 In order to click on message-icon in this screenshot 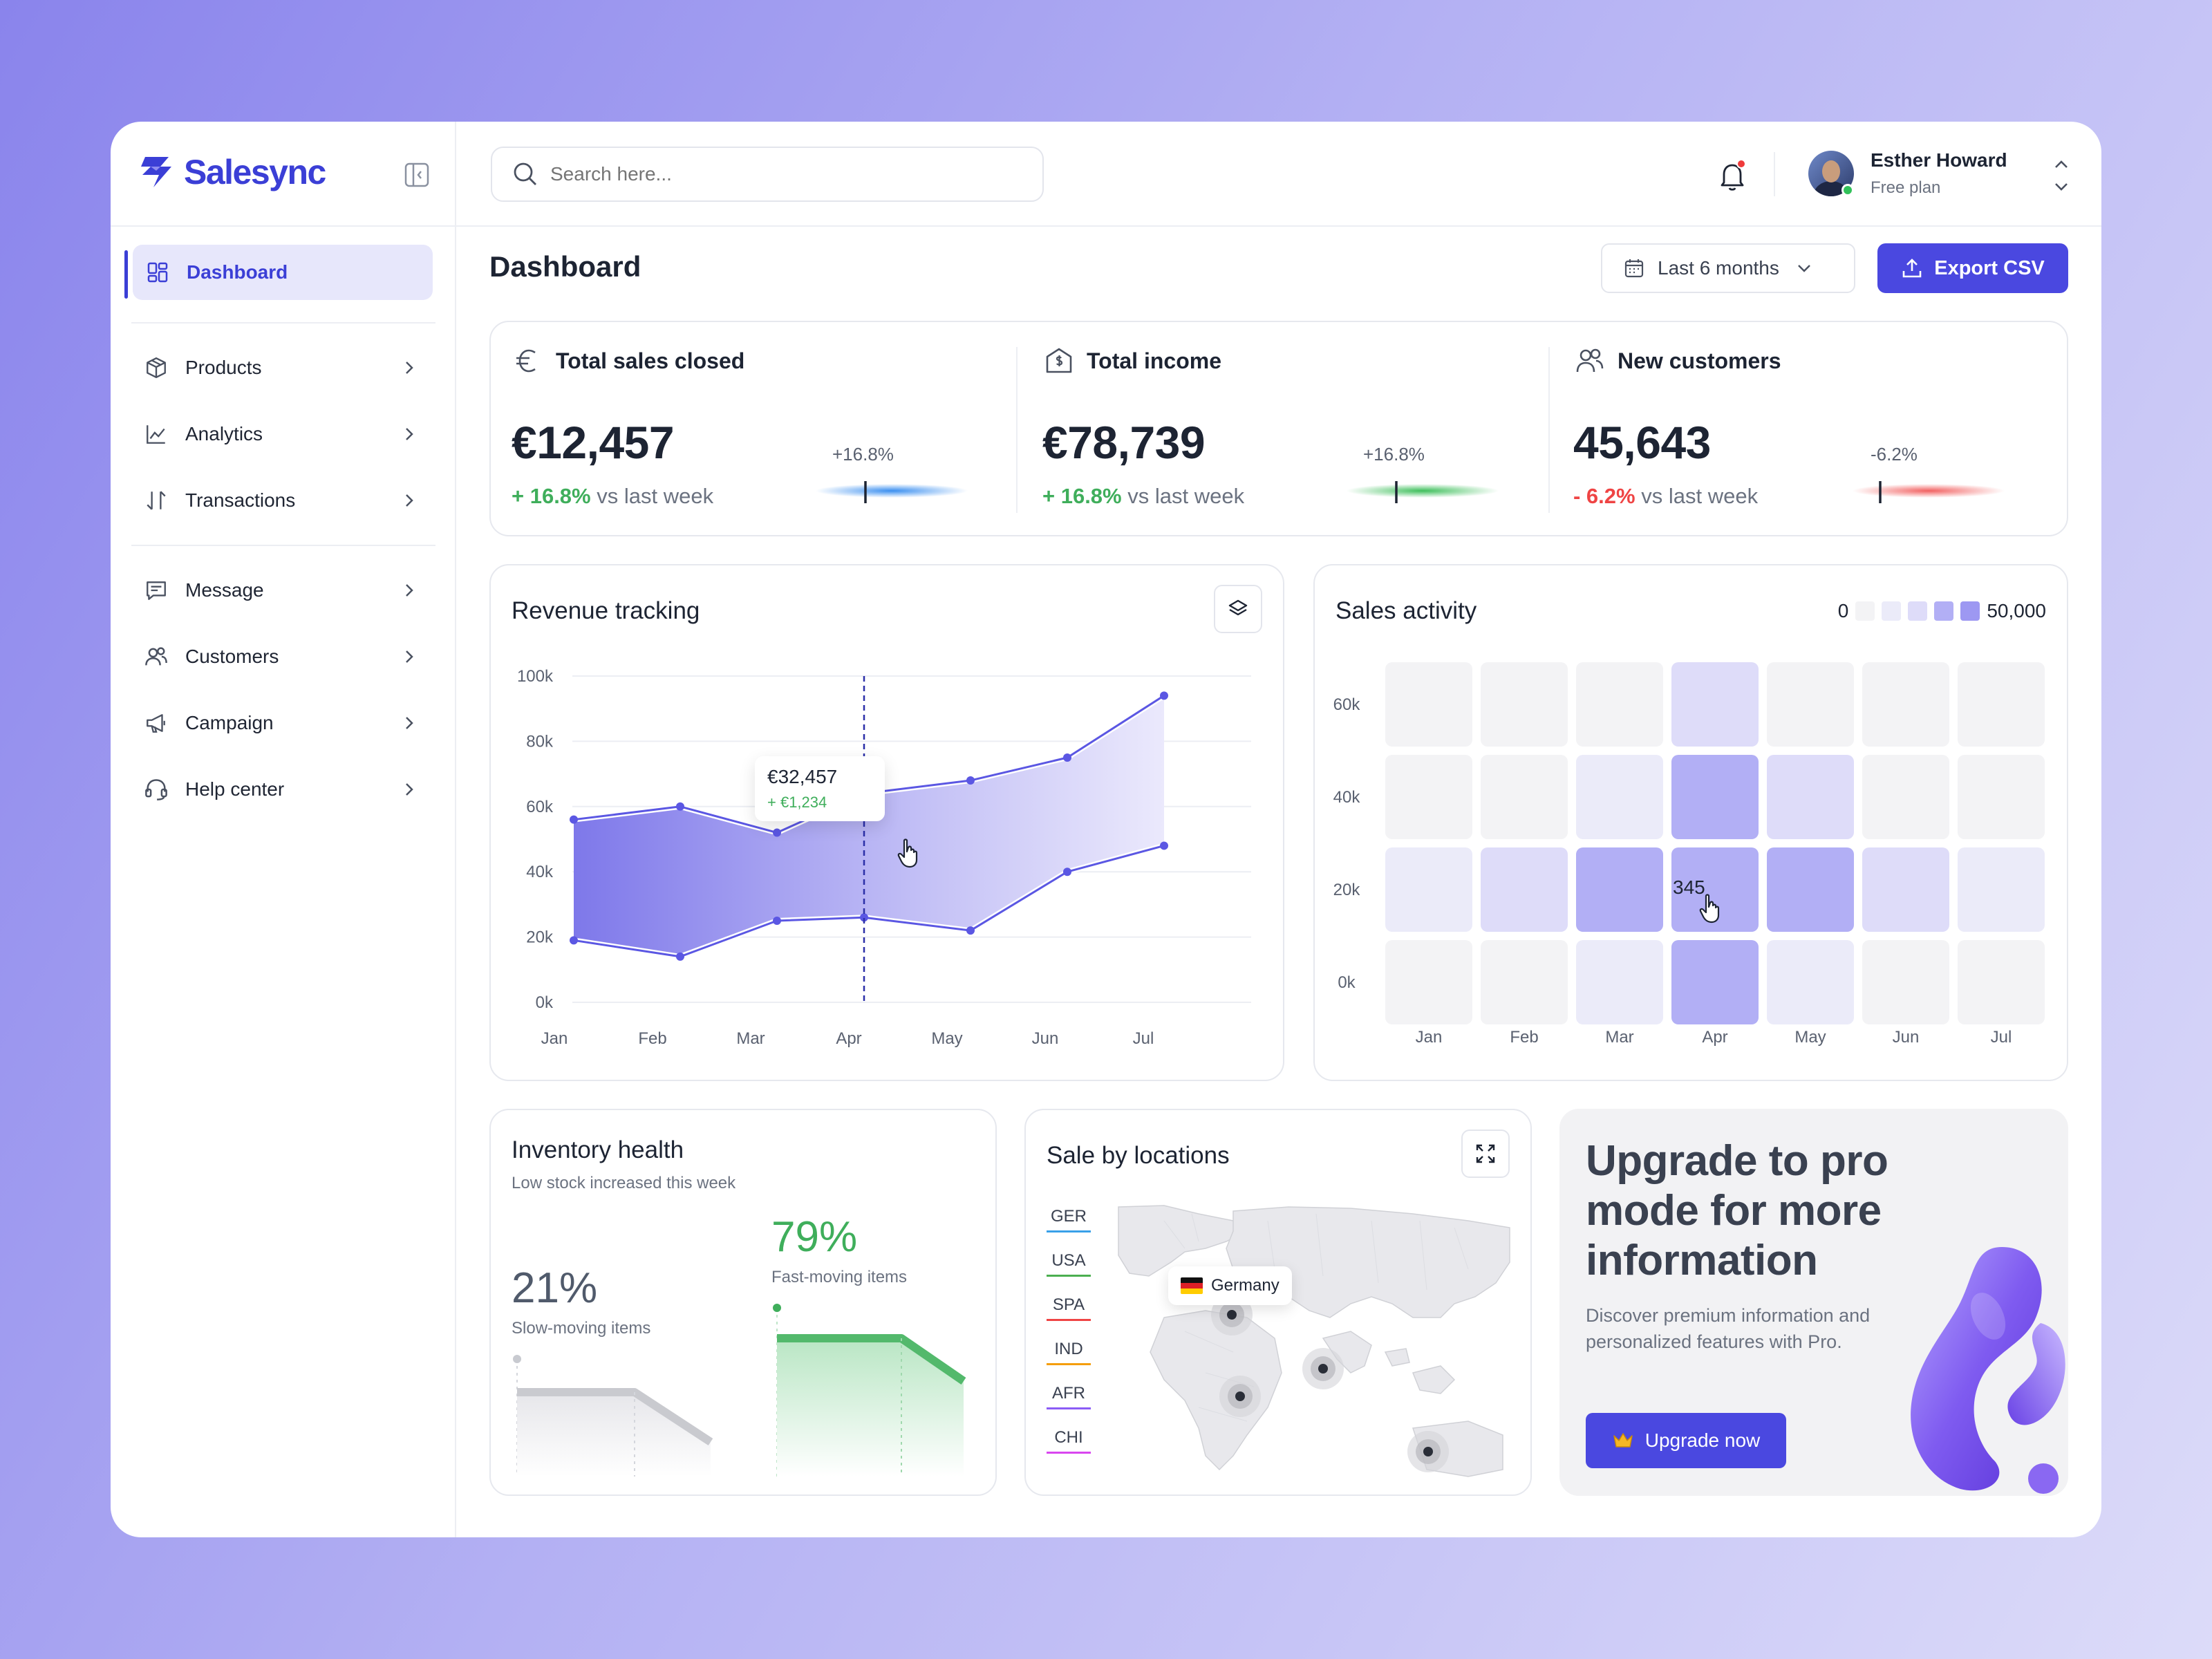, I will do `click(156, 590)`.